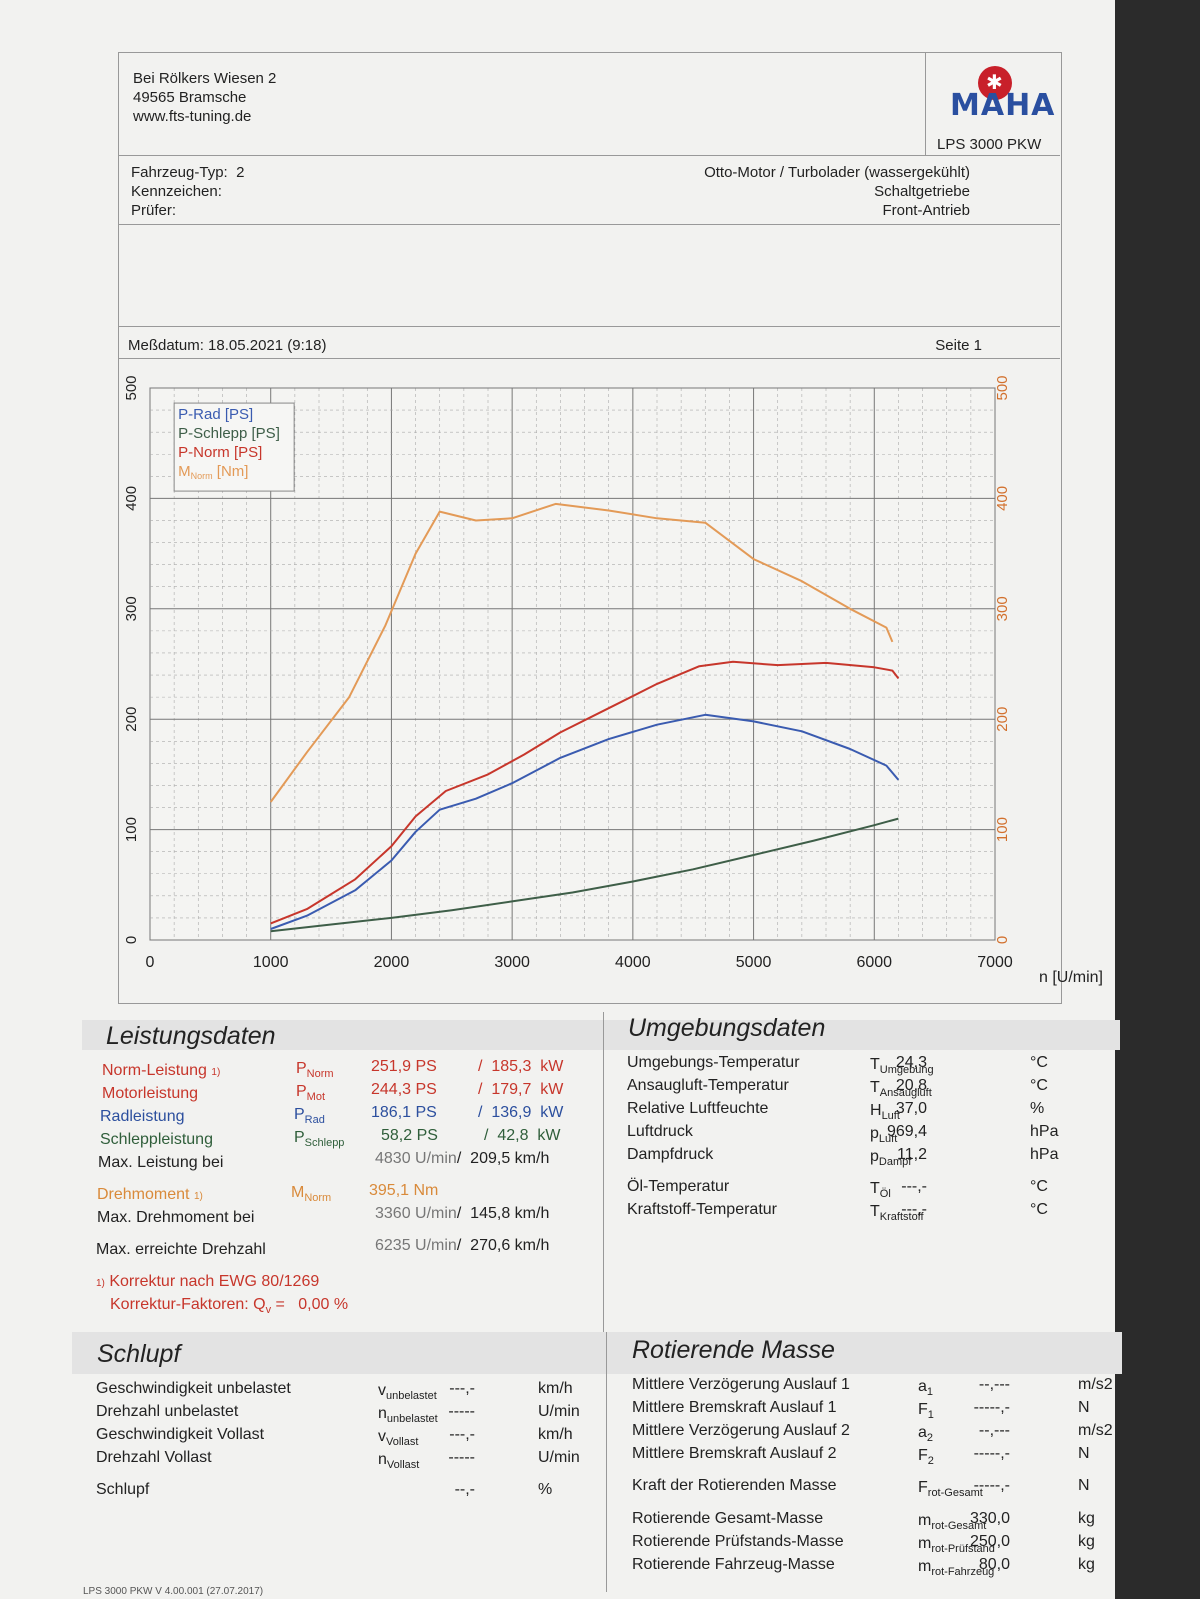 Image resolution: width=1200 pixels, height=1599 pixels. What do you see at coordinates (925, 103) in the screenshot?
I see `logo-divider` at bounding box center [925, 103].